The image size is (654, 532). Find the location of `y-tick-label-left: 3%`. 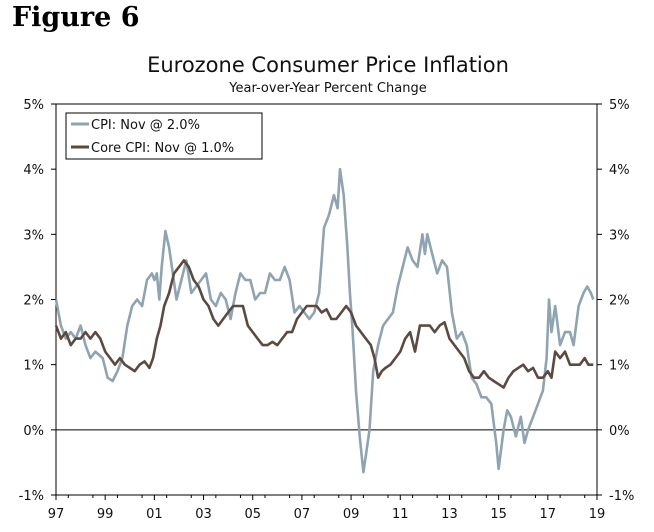

y-tick-label-left: 3% is located at coordinates (33, 235).